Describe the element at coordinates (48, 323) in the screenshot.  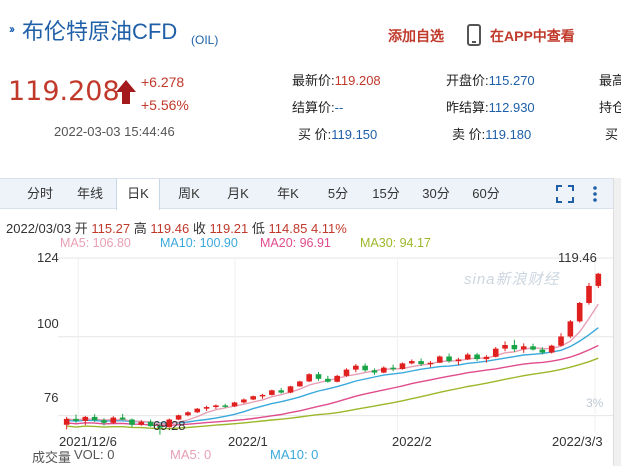
I see `y-tick-label: 100` at that location.